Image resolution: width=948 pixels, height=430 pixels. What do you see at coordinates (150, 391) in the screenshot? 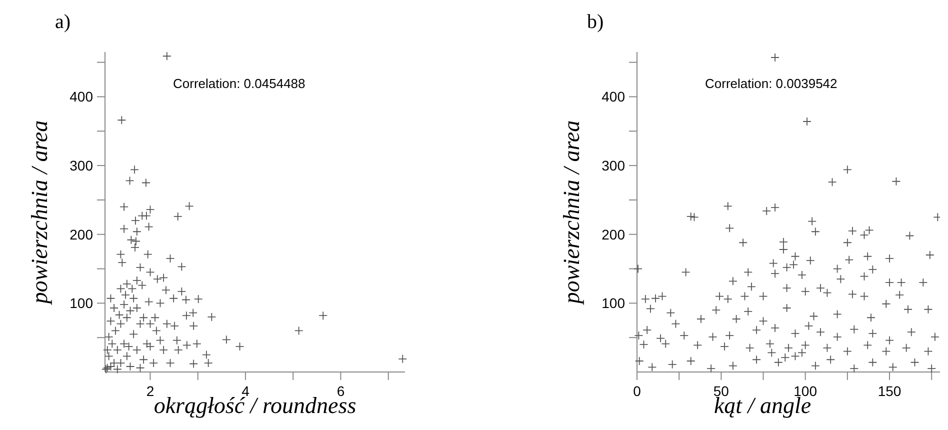
I see `x-tick-label: 2` at bounding box center [150, 391].